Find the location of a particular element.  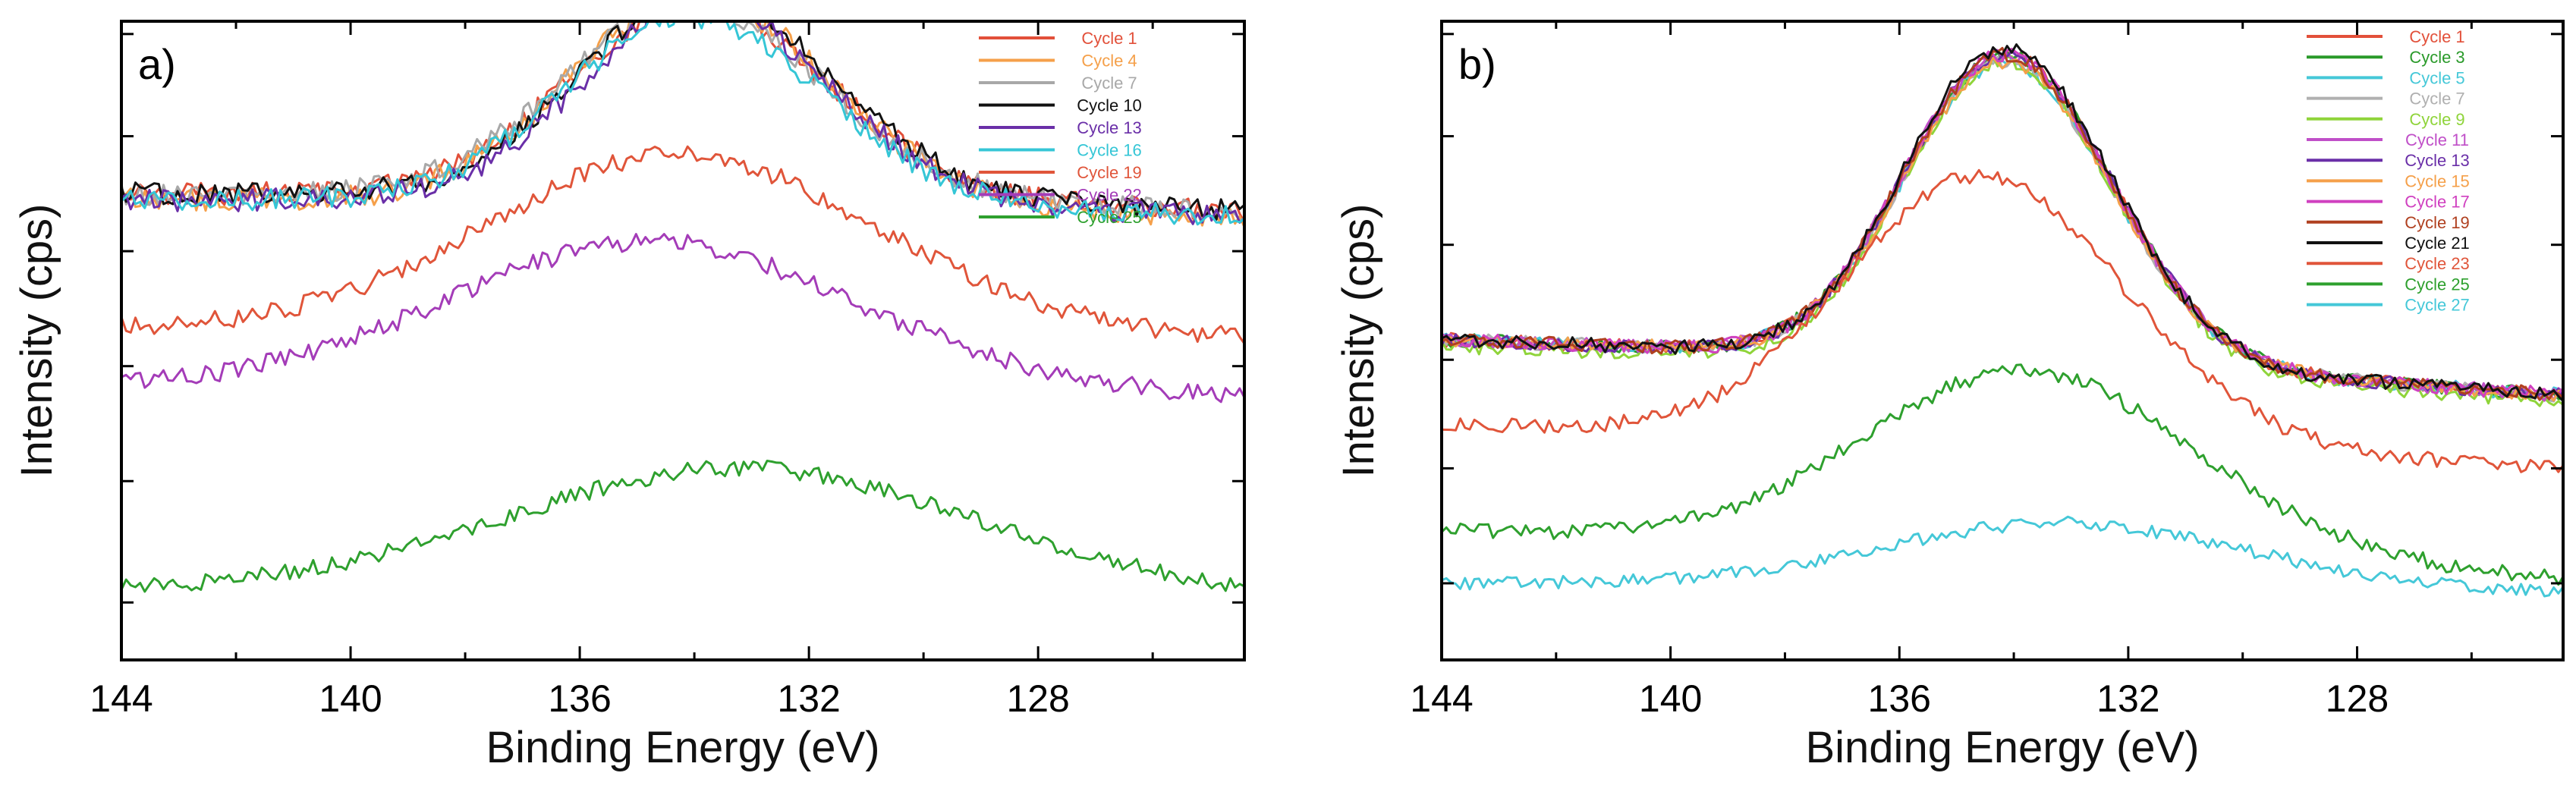

legend-entry-label: Cycle 10 is located at coordinates (1109, 105).